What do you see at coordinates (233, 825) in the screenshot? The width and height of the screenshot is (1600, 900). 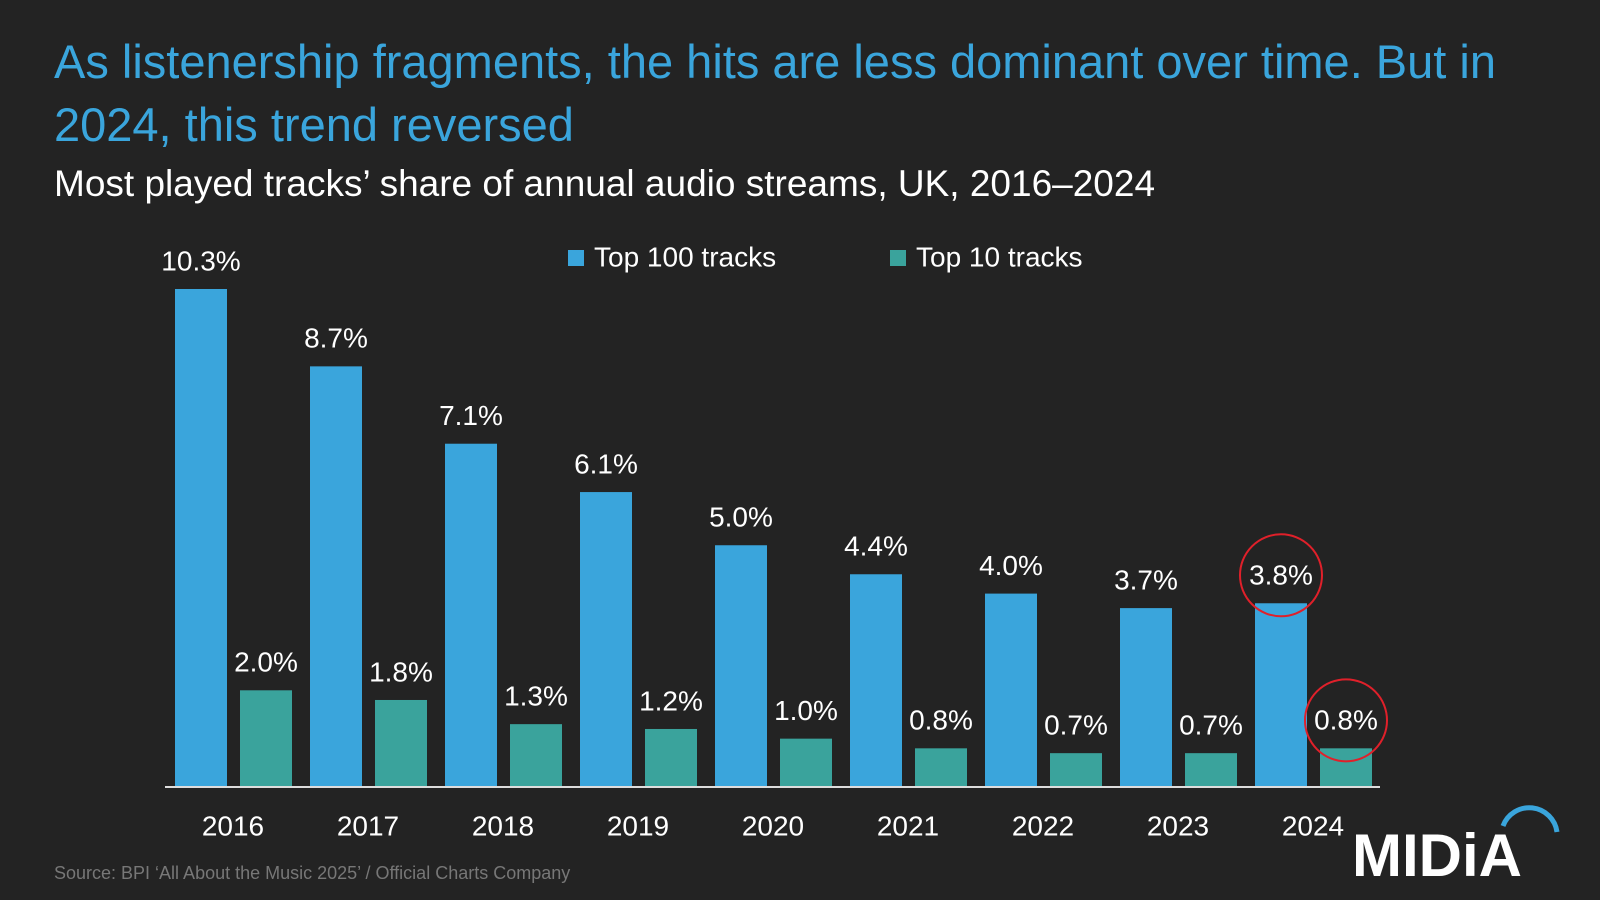 I see `x-tick-label: 2016` at bounding box center [233, 825].